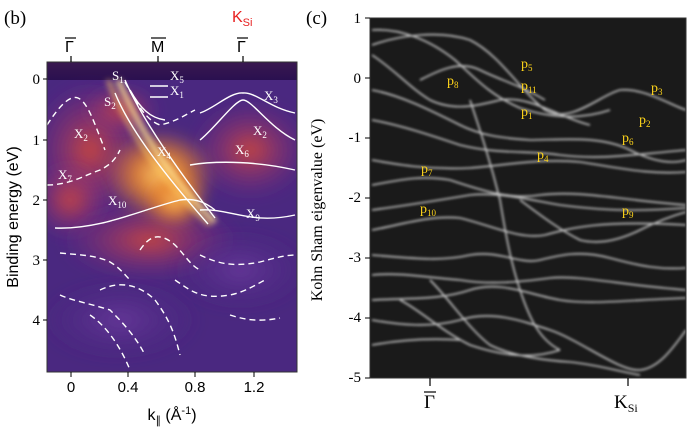  What do you see at coordinates (242, 19) in the screenshot?
I see `top-label-ksi: KSi` at bounding box center [242, 19].